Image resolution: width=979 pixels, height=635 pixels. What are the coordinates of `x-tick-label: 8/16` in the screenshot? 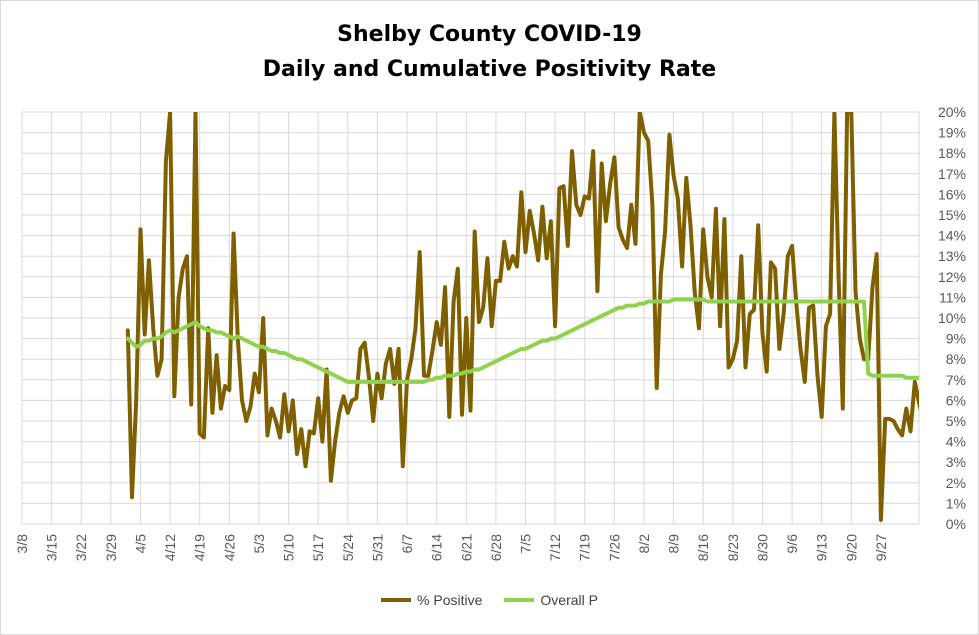 It's located at (703, 547).